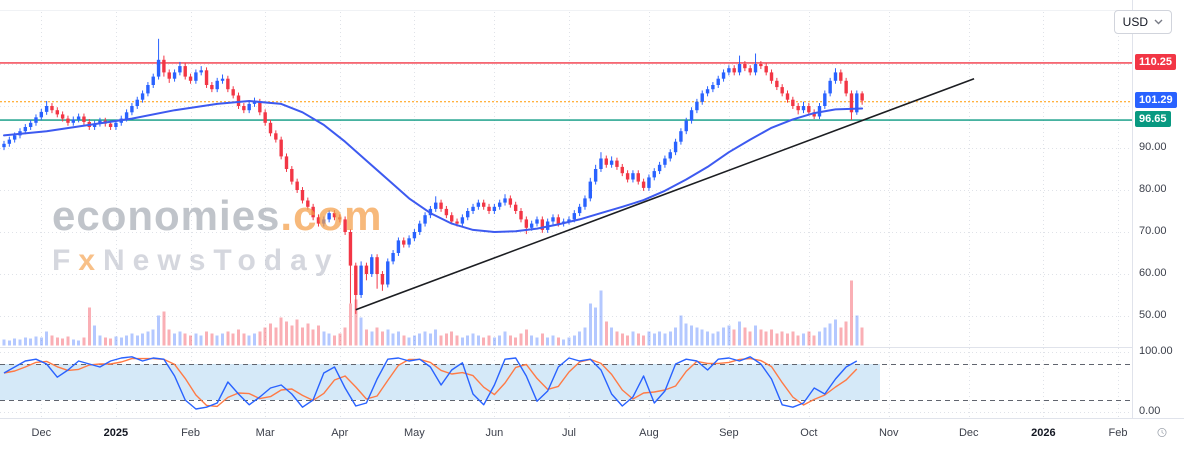 The width and height of the screenshot is (1184, 449). Describe the element at coordinates (433, 313) in the screenshot. I see `volume-series` at that location.